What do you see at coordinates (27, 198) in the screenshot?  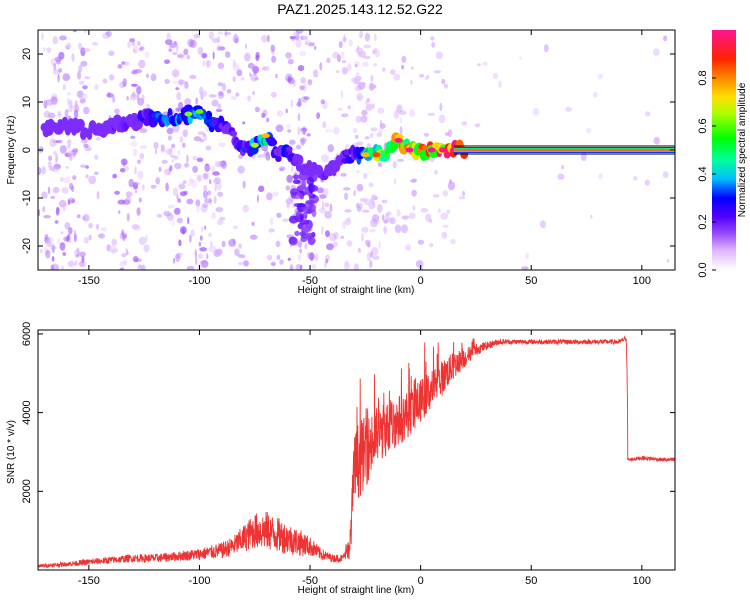 I see `spectrogram-ytick-label: -10` at bounding box center [27, 198].